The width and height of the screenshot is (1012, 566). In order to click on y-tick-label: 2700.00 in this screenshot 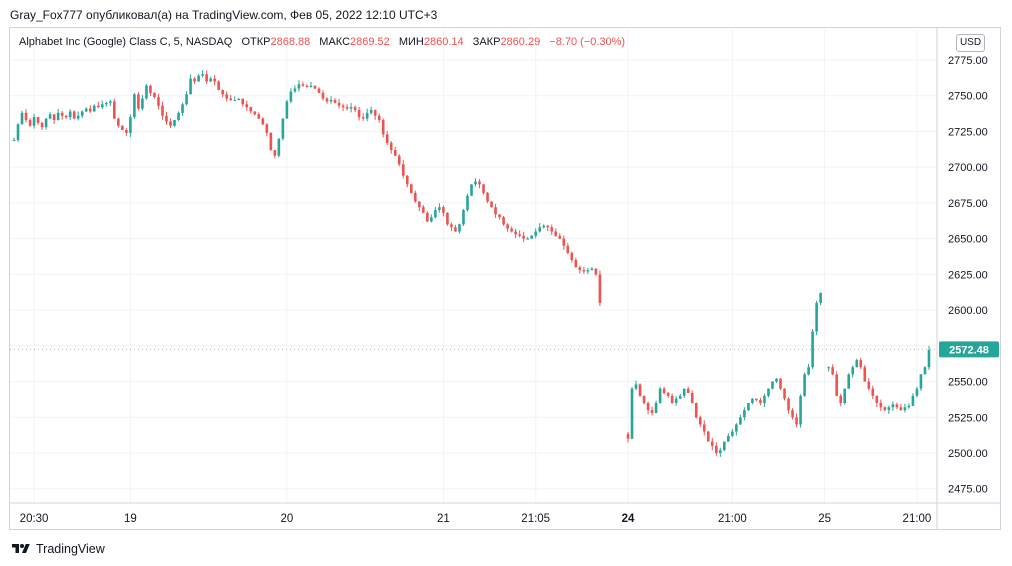, I will do `click(968, 168)`.